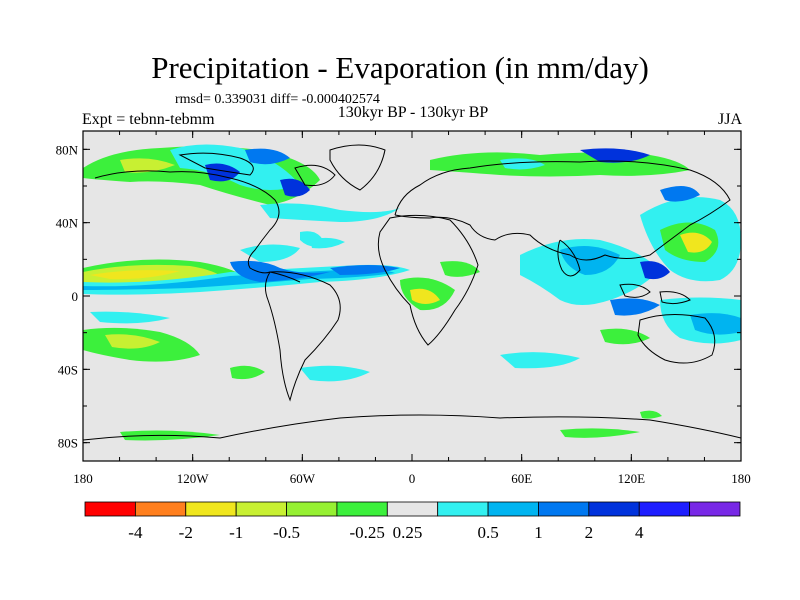  What do you see at coordinates (589, 532) in the screenshot?
I see `colorbar-label: 2` at bounding box center [589, 532].